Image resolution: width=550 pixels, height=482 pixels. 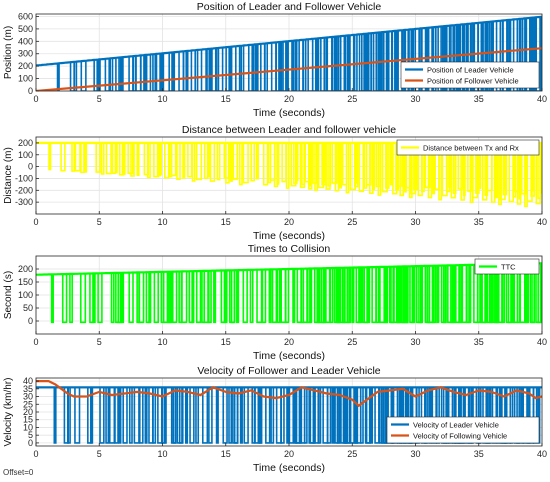 I want to click on y-tick-label: 25, so click(x=28, y=404).